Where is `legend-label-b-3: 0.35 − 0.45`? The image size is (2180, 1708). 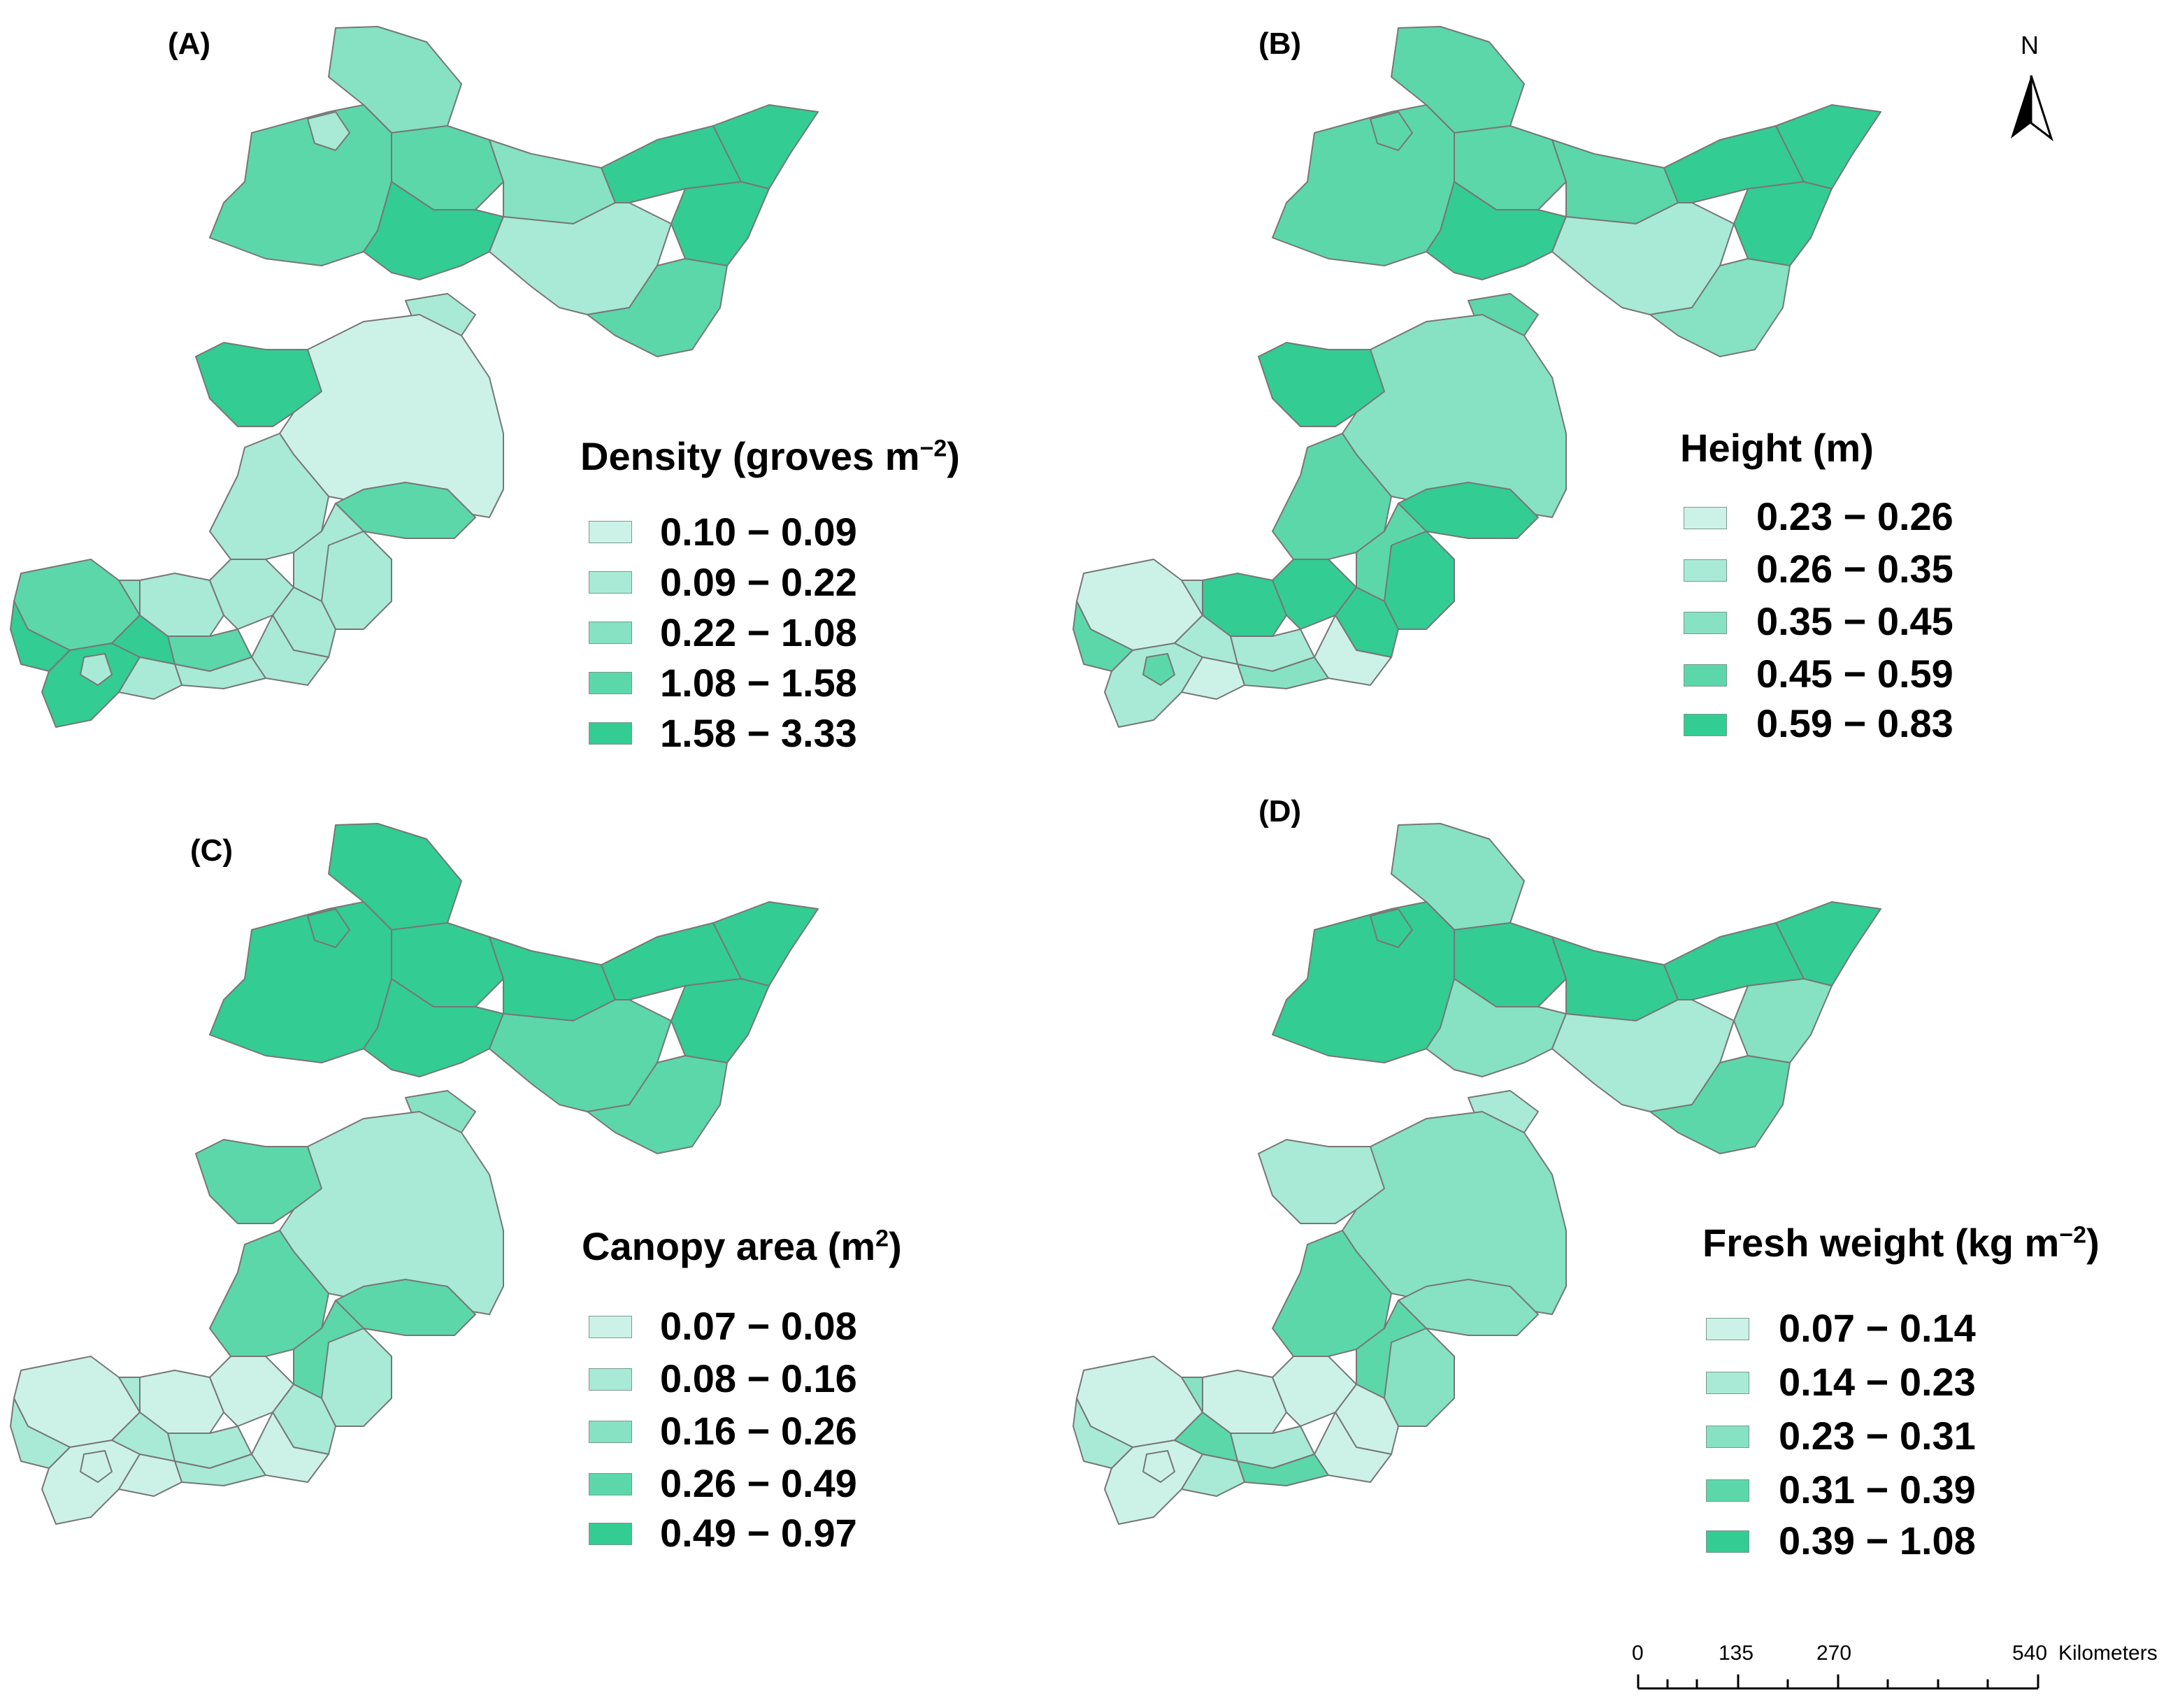 legend-label-b-3: 0.35 − 0.45 is located at coordinates (1854, 621).